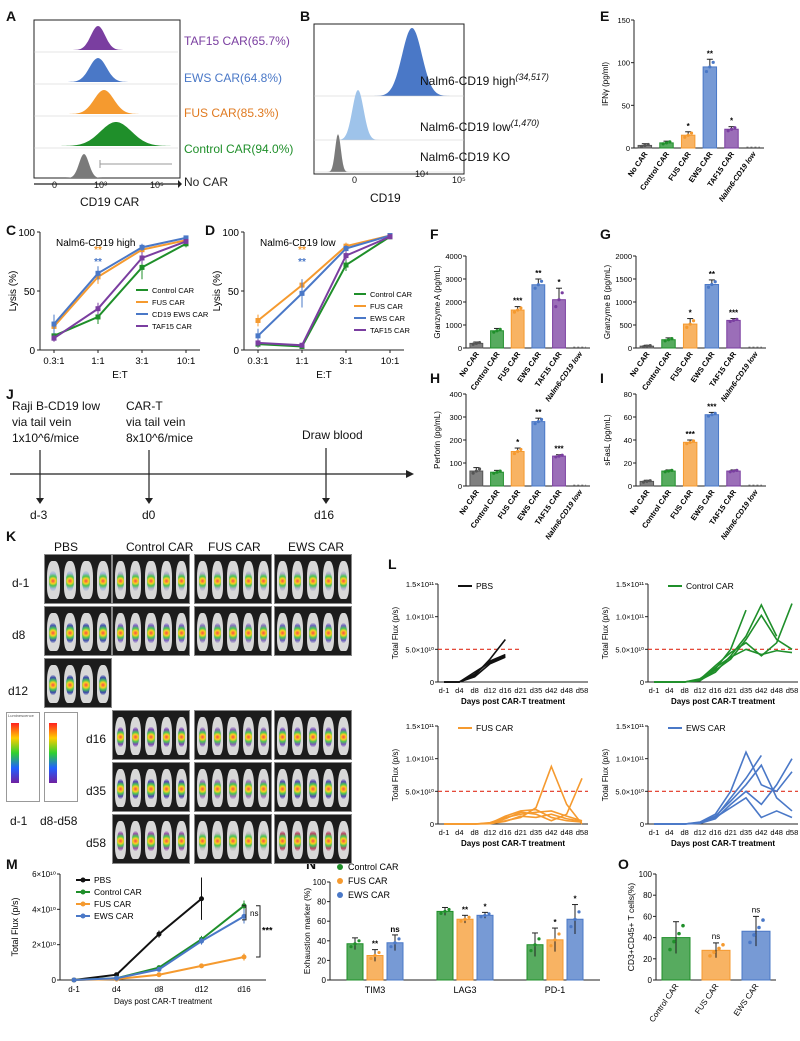 Image resolution: width=800 pixels, height=1041 pixels. What do you see at coordinates (746, 832) in the screenshot?
I see `x-tick-label-L-3-6: d35` at bounding box center [746, 832].